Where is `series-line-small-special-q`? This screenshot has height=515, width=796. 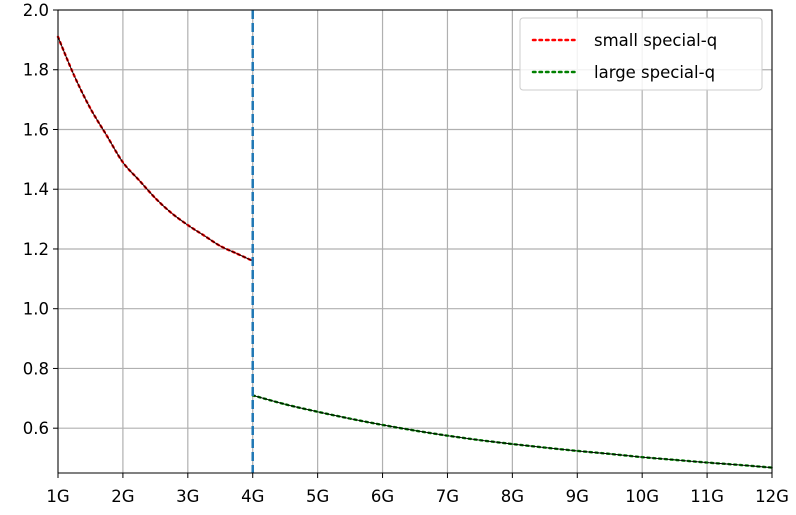
series-line-small-special-q is located at coordinates (155, 149).